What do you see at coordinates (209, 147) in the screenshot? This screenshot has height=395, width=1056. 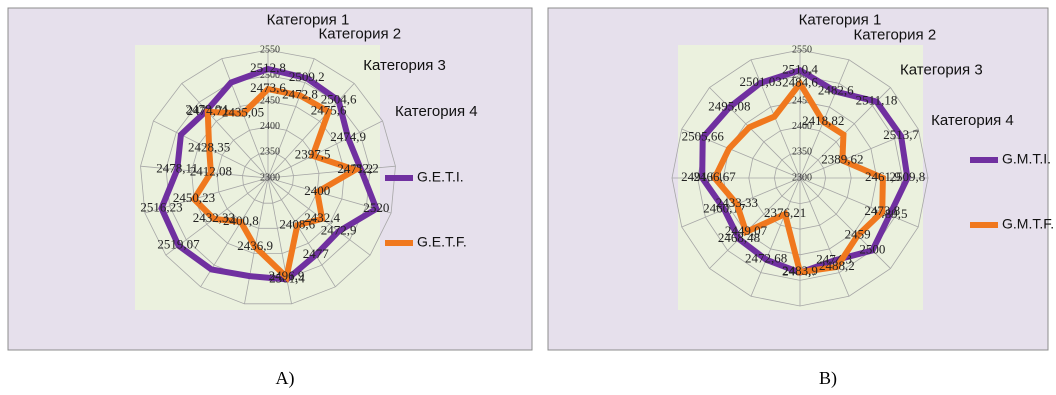 I see `data-label: 2428,35` at bounding box center [209, 147].